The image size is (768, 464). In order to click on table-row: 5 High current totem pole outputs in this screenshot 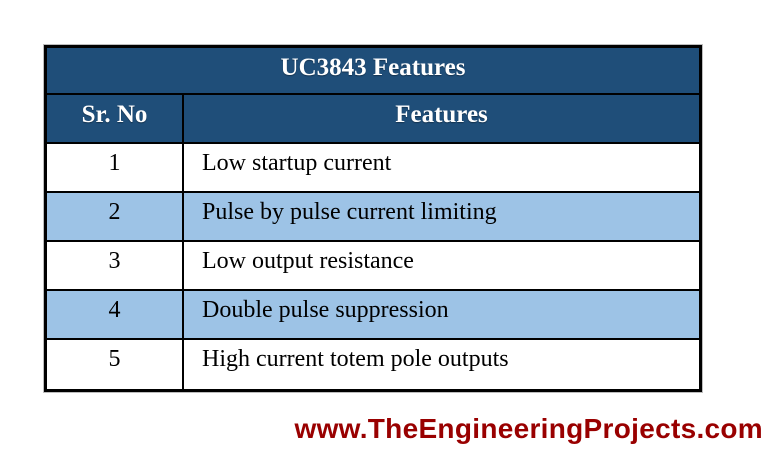, I will do `click(373, 364)`.